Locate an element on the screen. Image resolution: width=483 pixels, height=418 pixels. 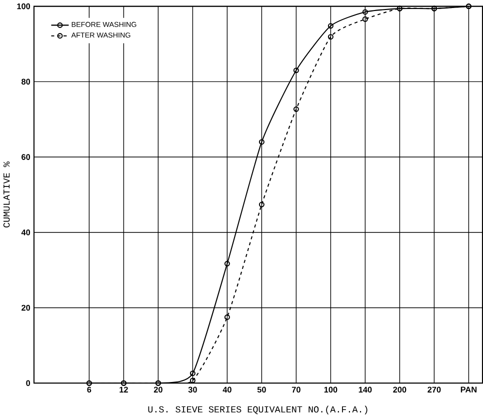
x-tick-label: 6 is located at coordinates (89, 389).